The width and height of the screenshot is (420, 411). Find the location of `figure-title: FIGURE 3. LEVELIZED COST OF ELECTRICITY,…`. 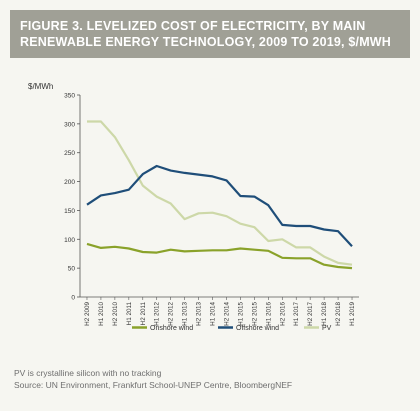

figure-title: FIGURE 3. LEVELIZED COST OF ELECTRICITY,… is located at coordinates (206, 34).